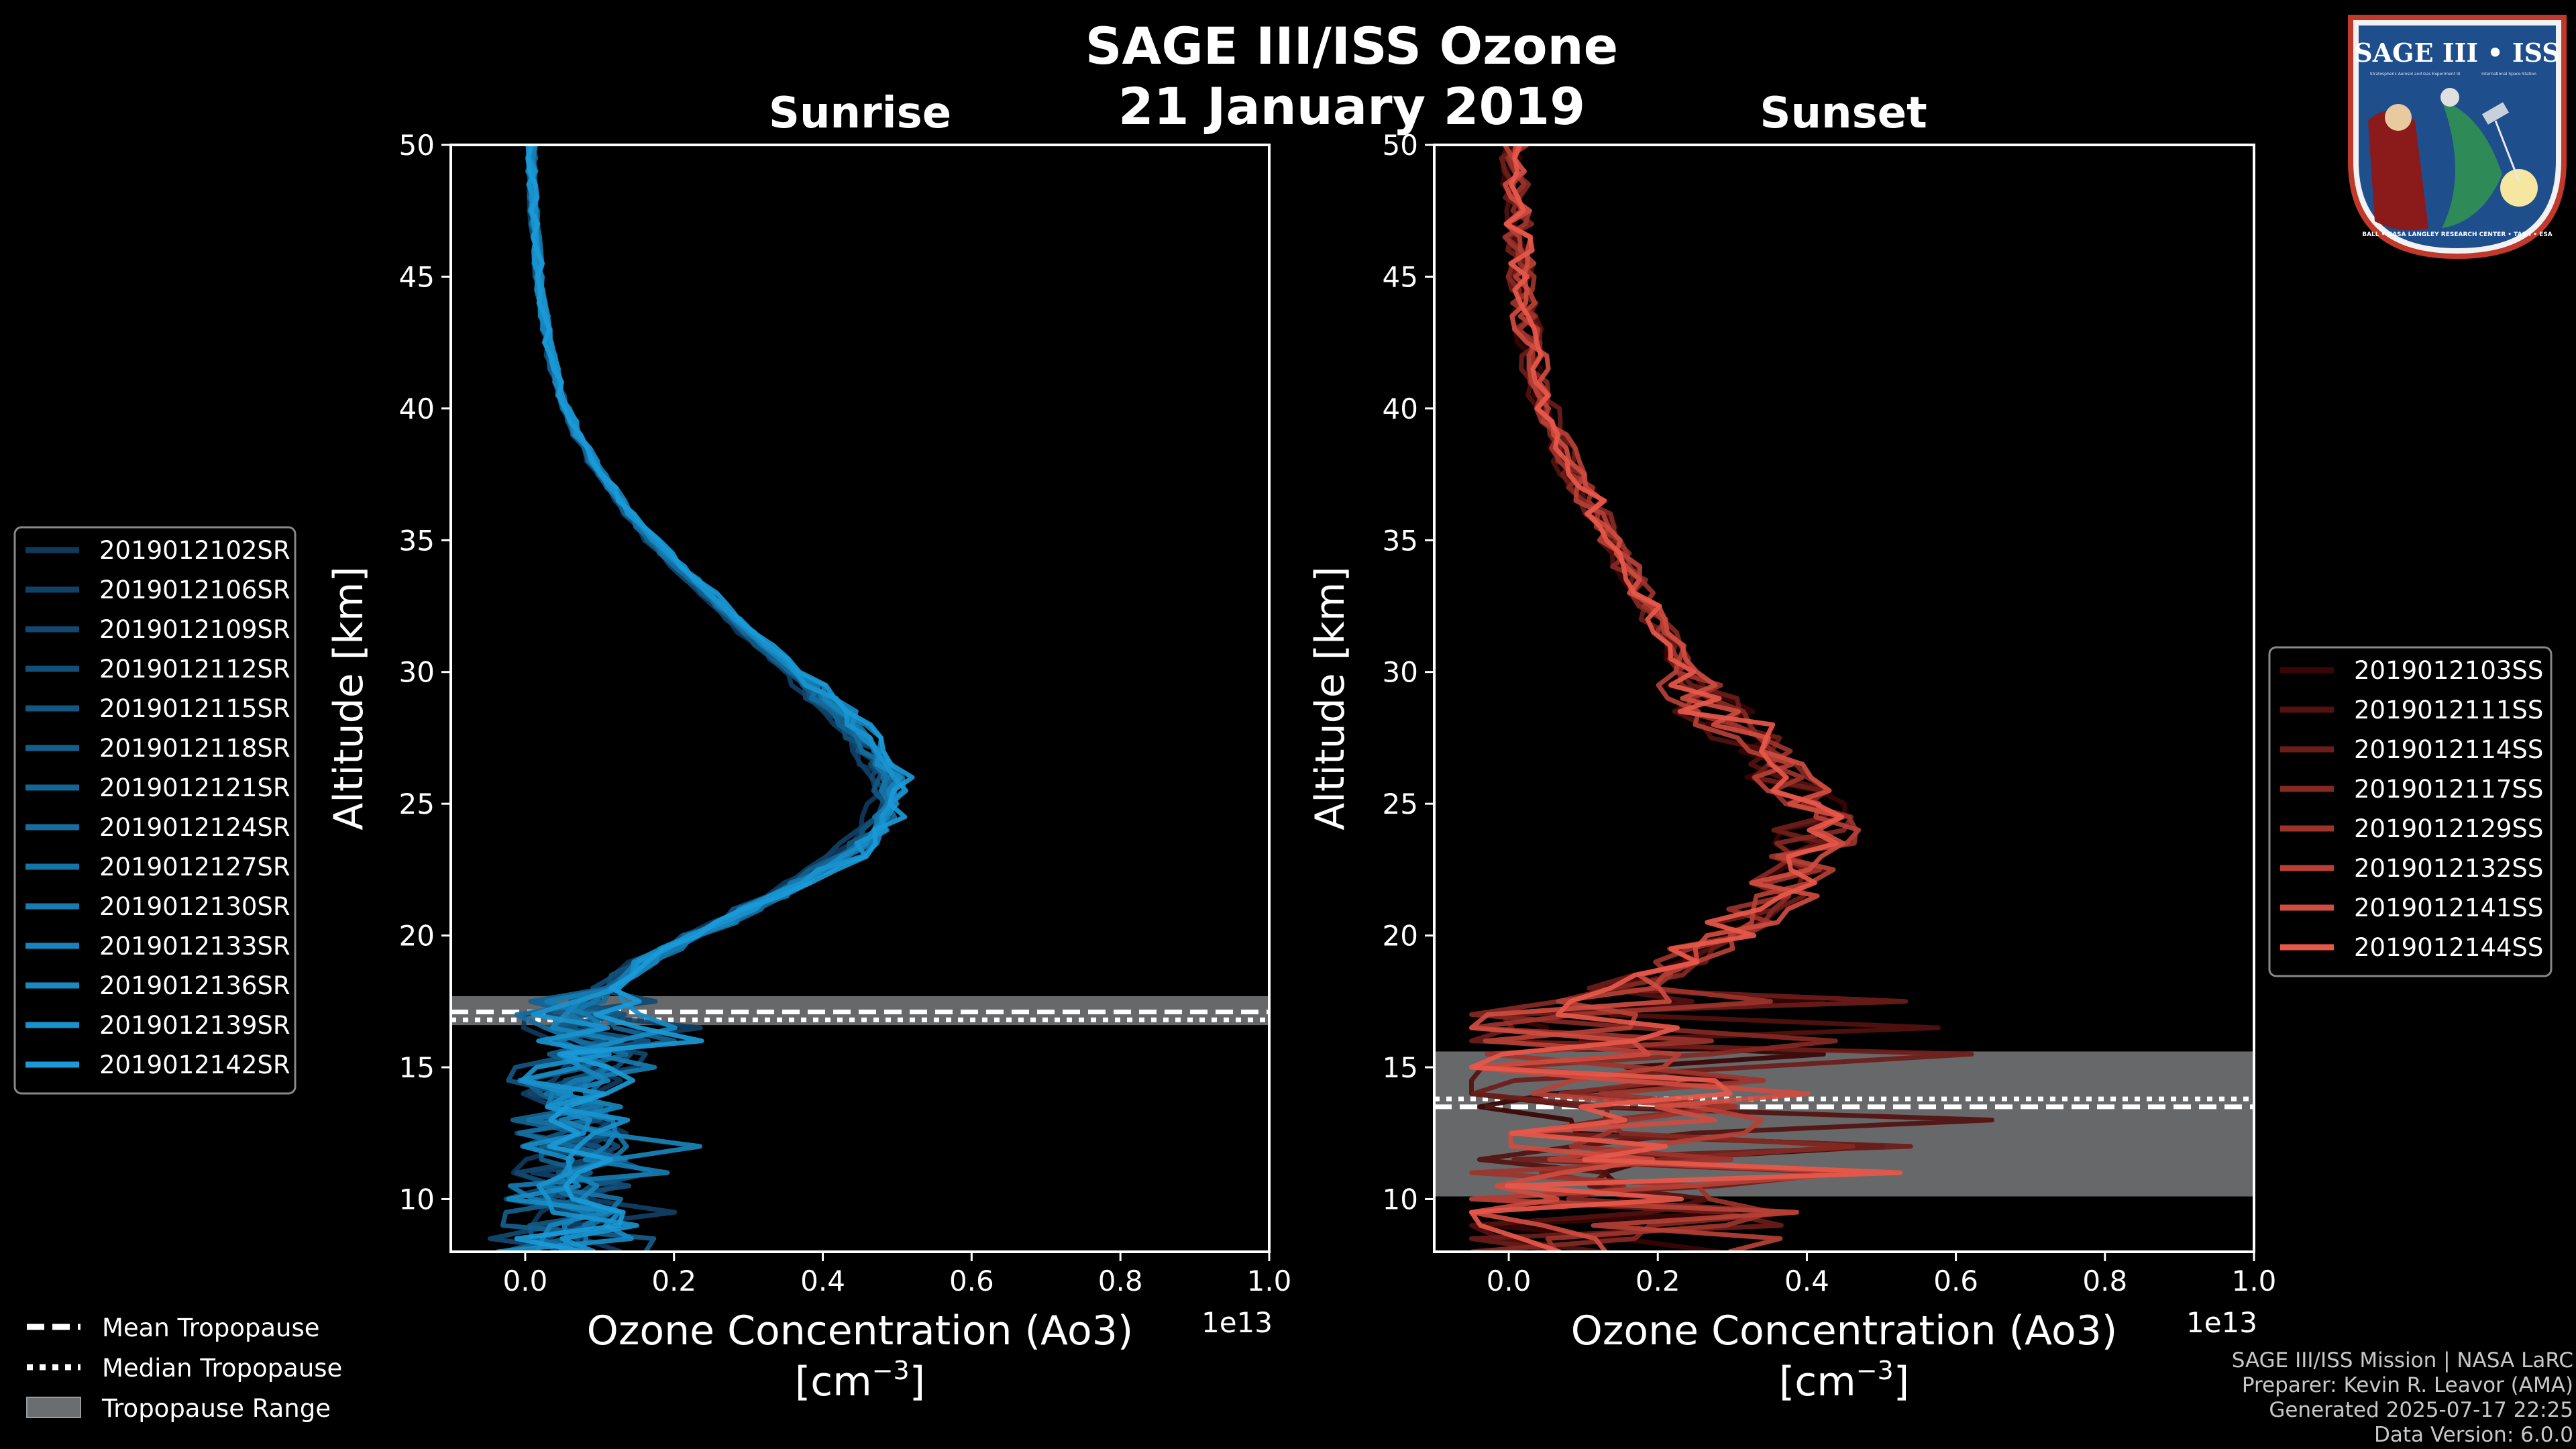 The image size is (2576, 1449). Describe the element at coordinates (2398, 117) in the screenshot. I see `badge-astronomer-head-icon` at that location.